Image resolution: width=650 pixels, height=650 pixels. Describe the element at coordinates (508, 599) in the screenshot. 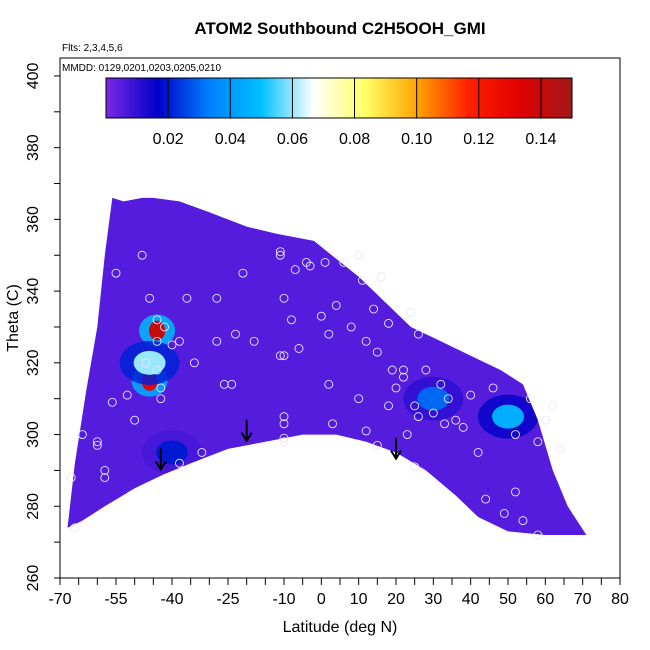

I see `x-tick-label: 50` at that location.